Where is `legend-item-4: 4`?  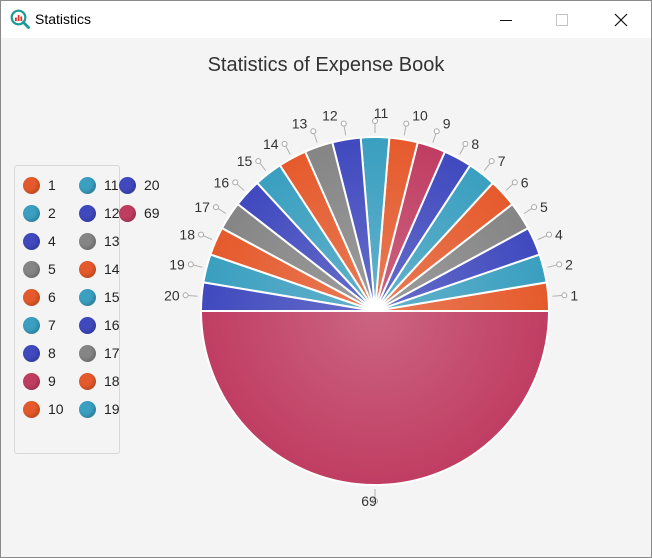 legend-item-4: 4 is located at coordinates (39, 241).